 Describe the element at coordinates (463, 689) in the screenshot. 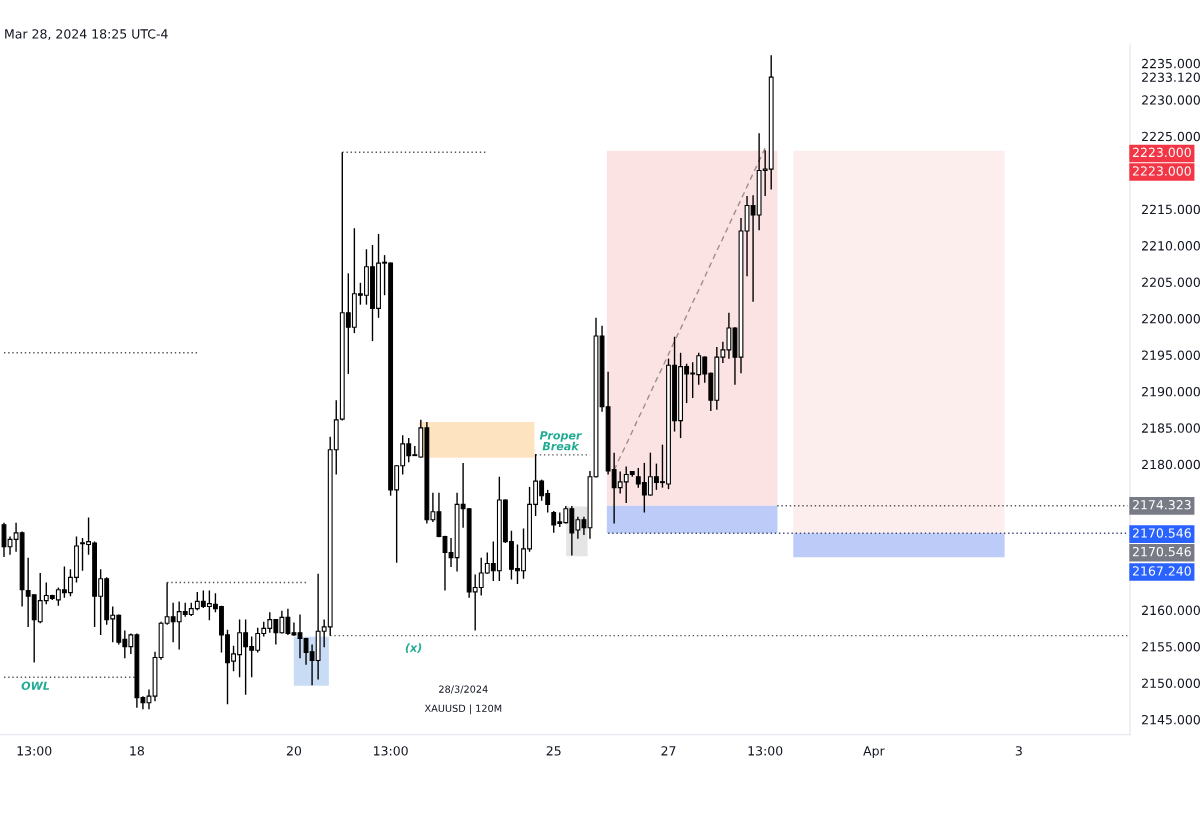

I see `annotation: 28/3/2024` at that location.